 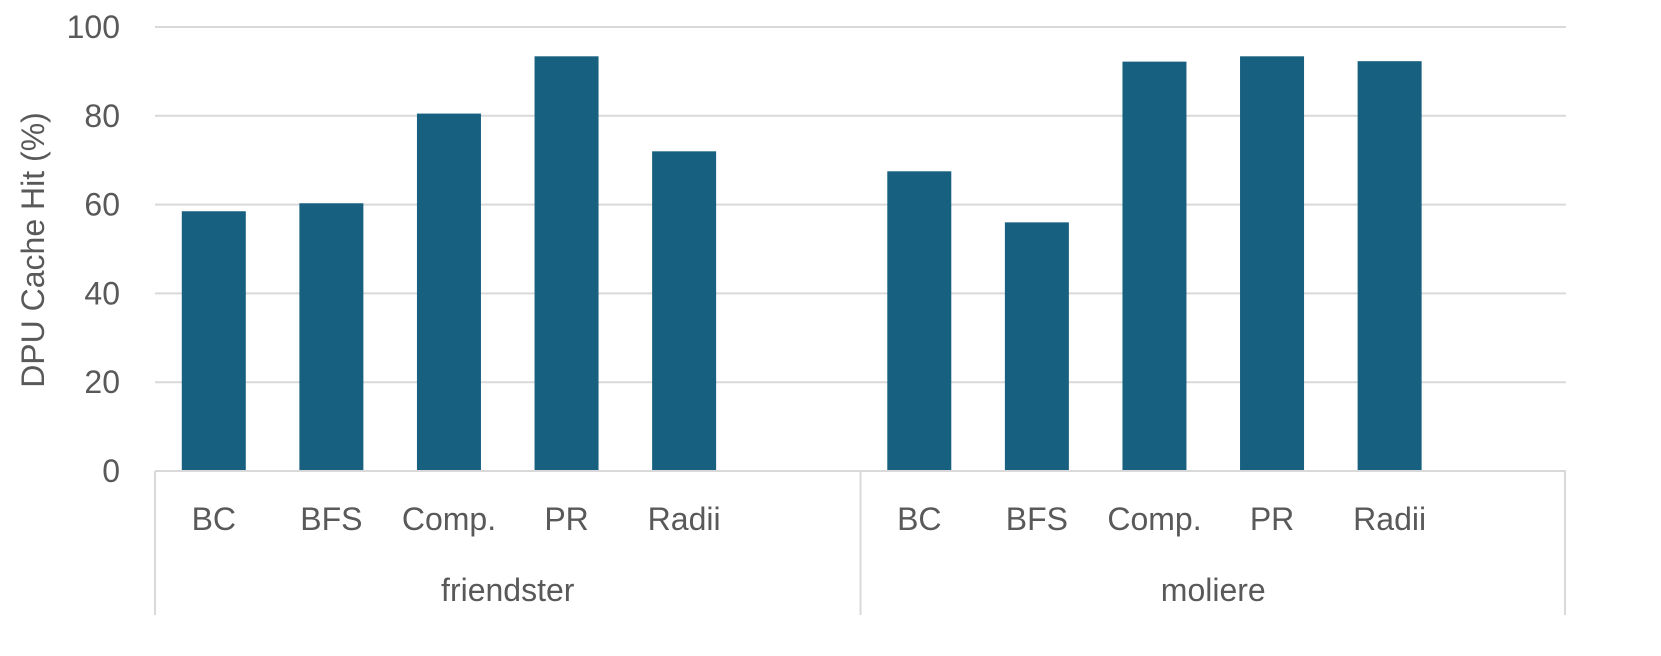 What do you see at coordinates (1213, 590) in the screenshot?
I see `x-group-label: moliere` at bounding box center [1213, 590].